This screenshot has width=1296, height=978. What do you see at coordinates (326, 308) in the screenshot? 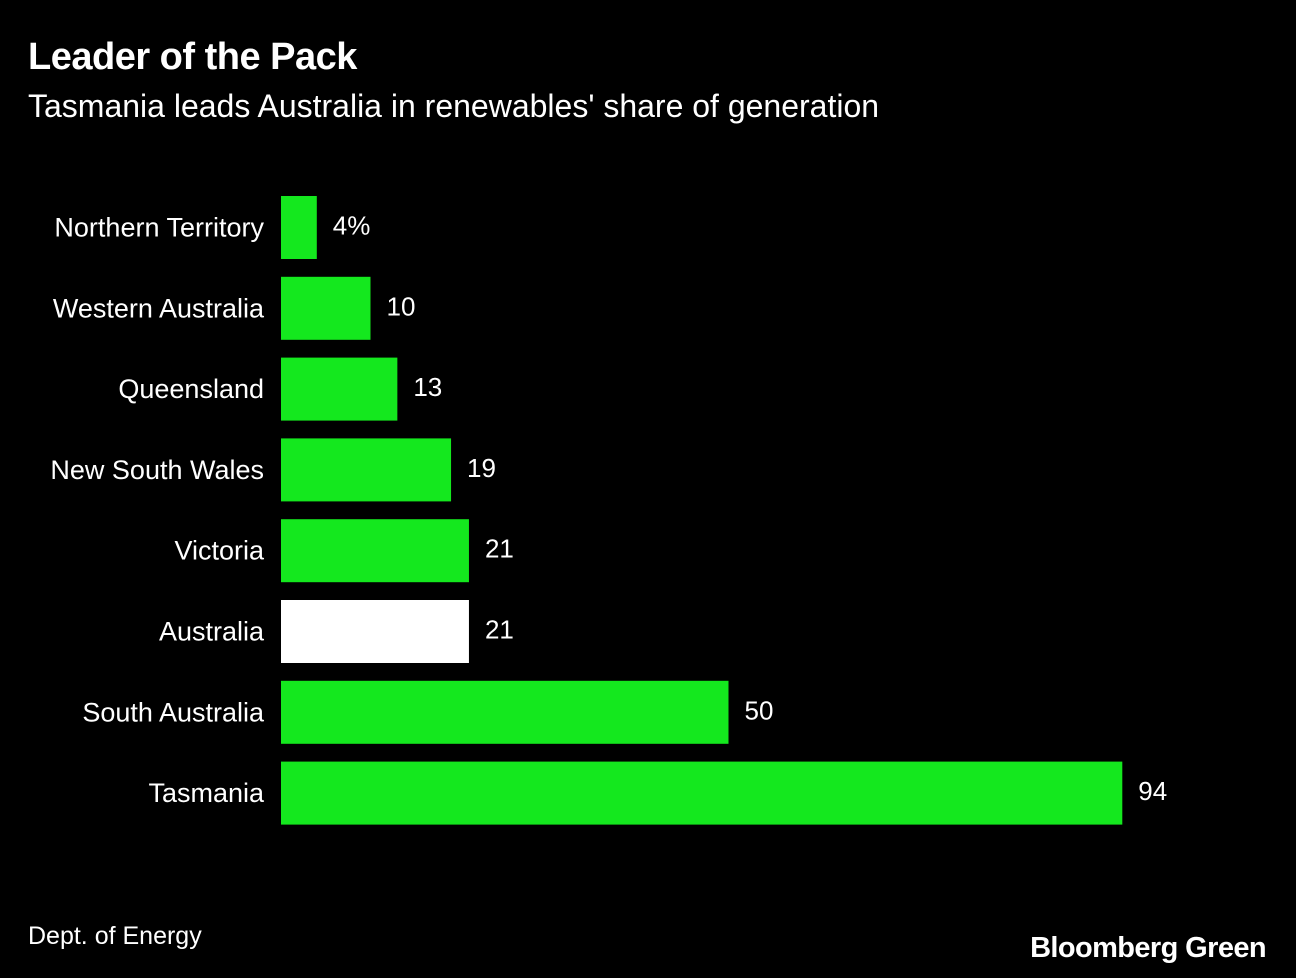
I see `bar-western-australia` at bounding box center [326, 308].